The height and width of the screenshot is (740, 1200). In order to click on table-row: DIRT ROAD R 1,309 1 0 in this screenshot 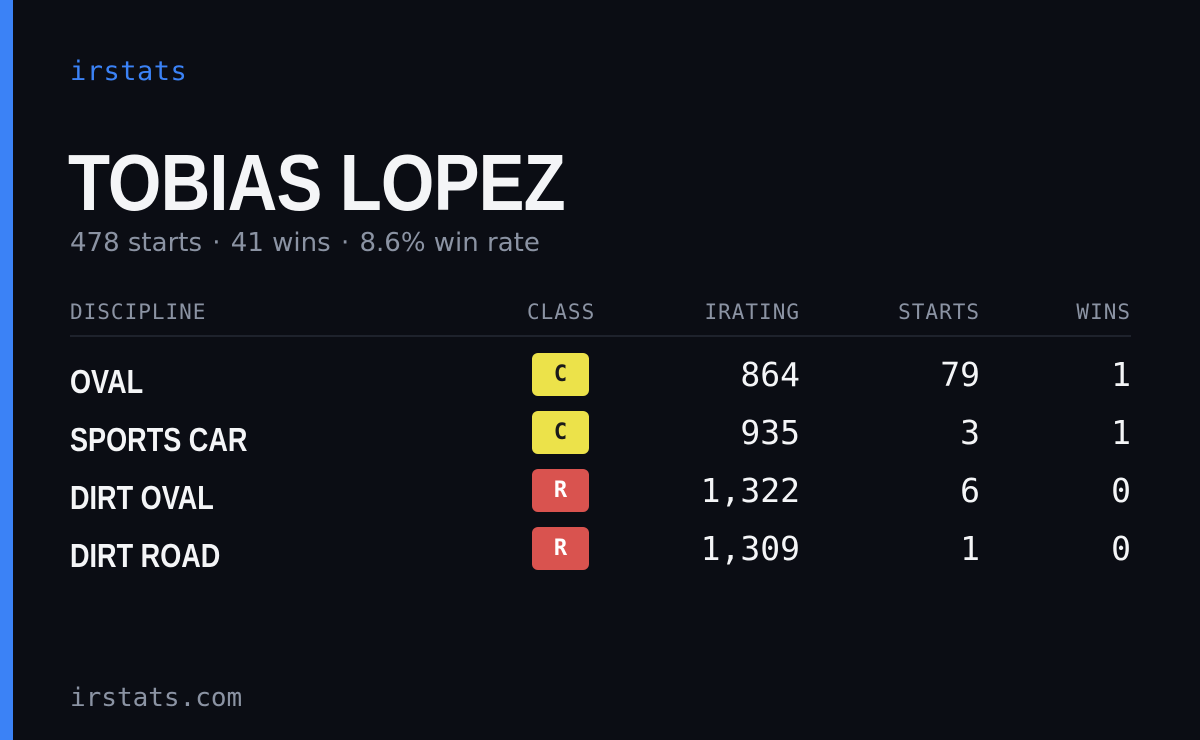, I will do `click(600, 556)`.